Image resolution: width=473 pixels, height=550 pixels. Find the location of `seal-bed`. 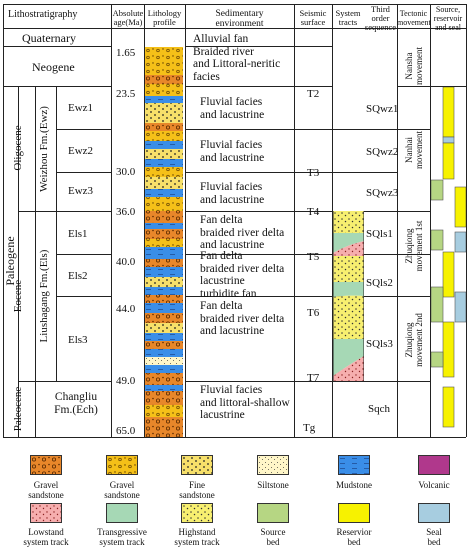

seal-bed is located at coordinates (448, 140).